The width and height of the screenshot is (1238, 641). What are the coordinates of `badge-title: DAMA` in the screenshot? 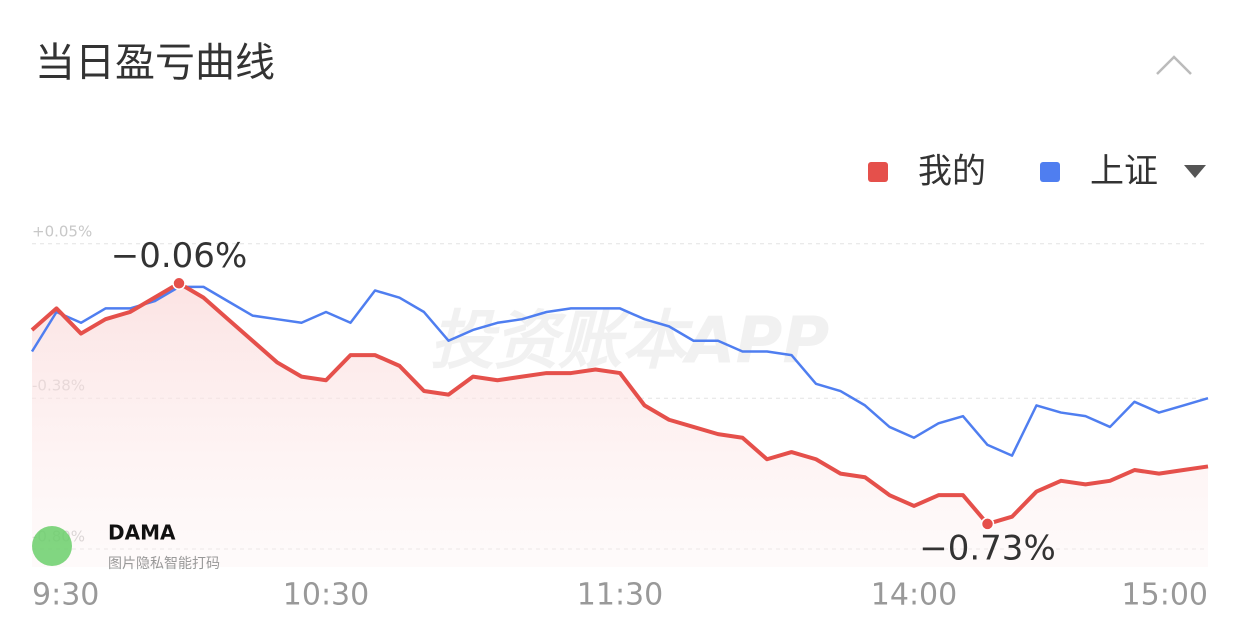 It's located at (142, 533).